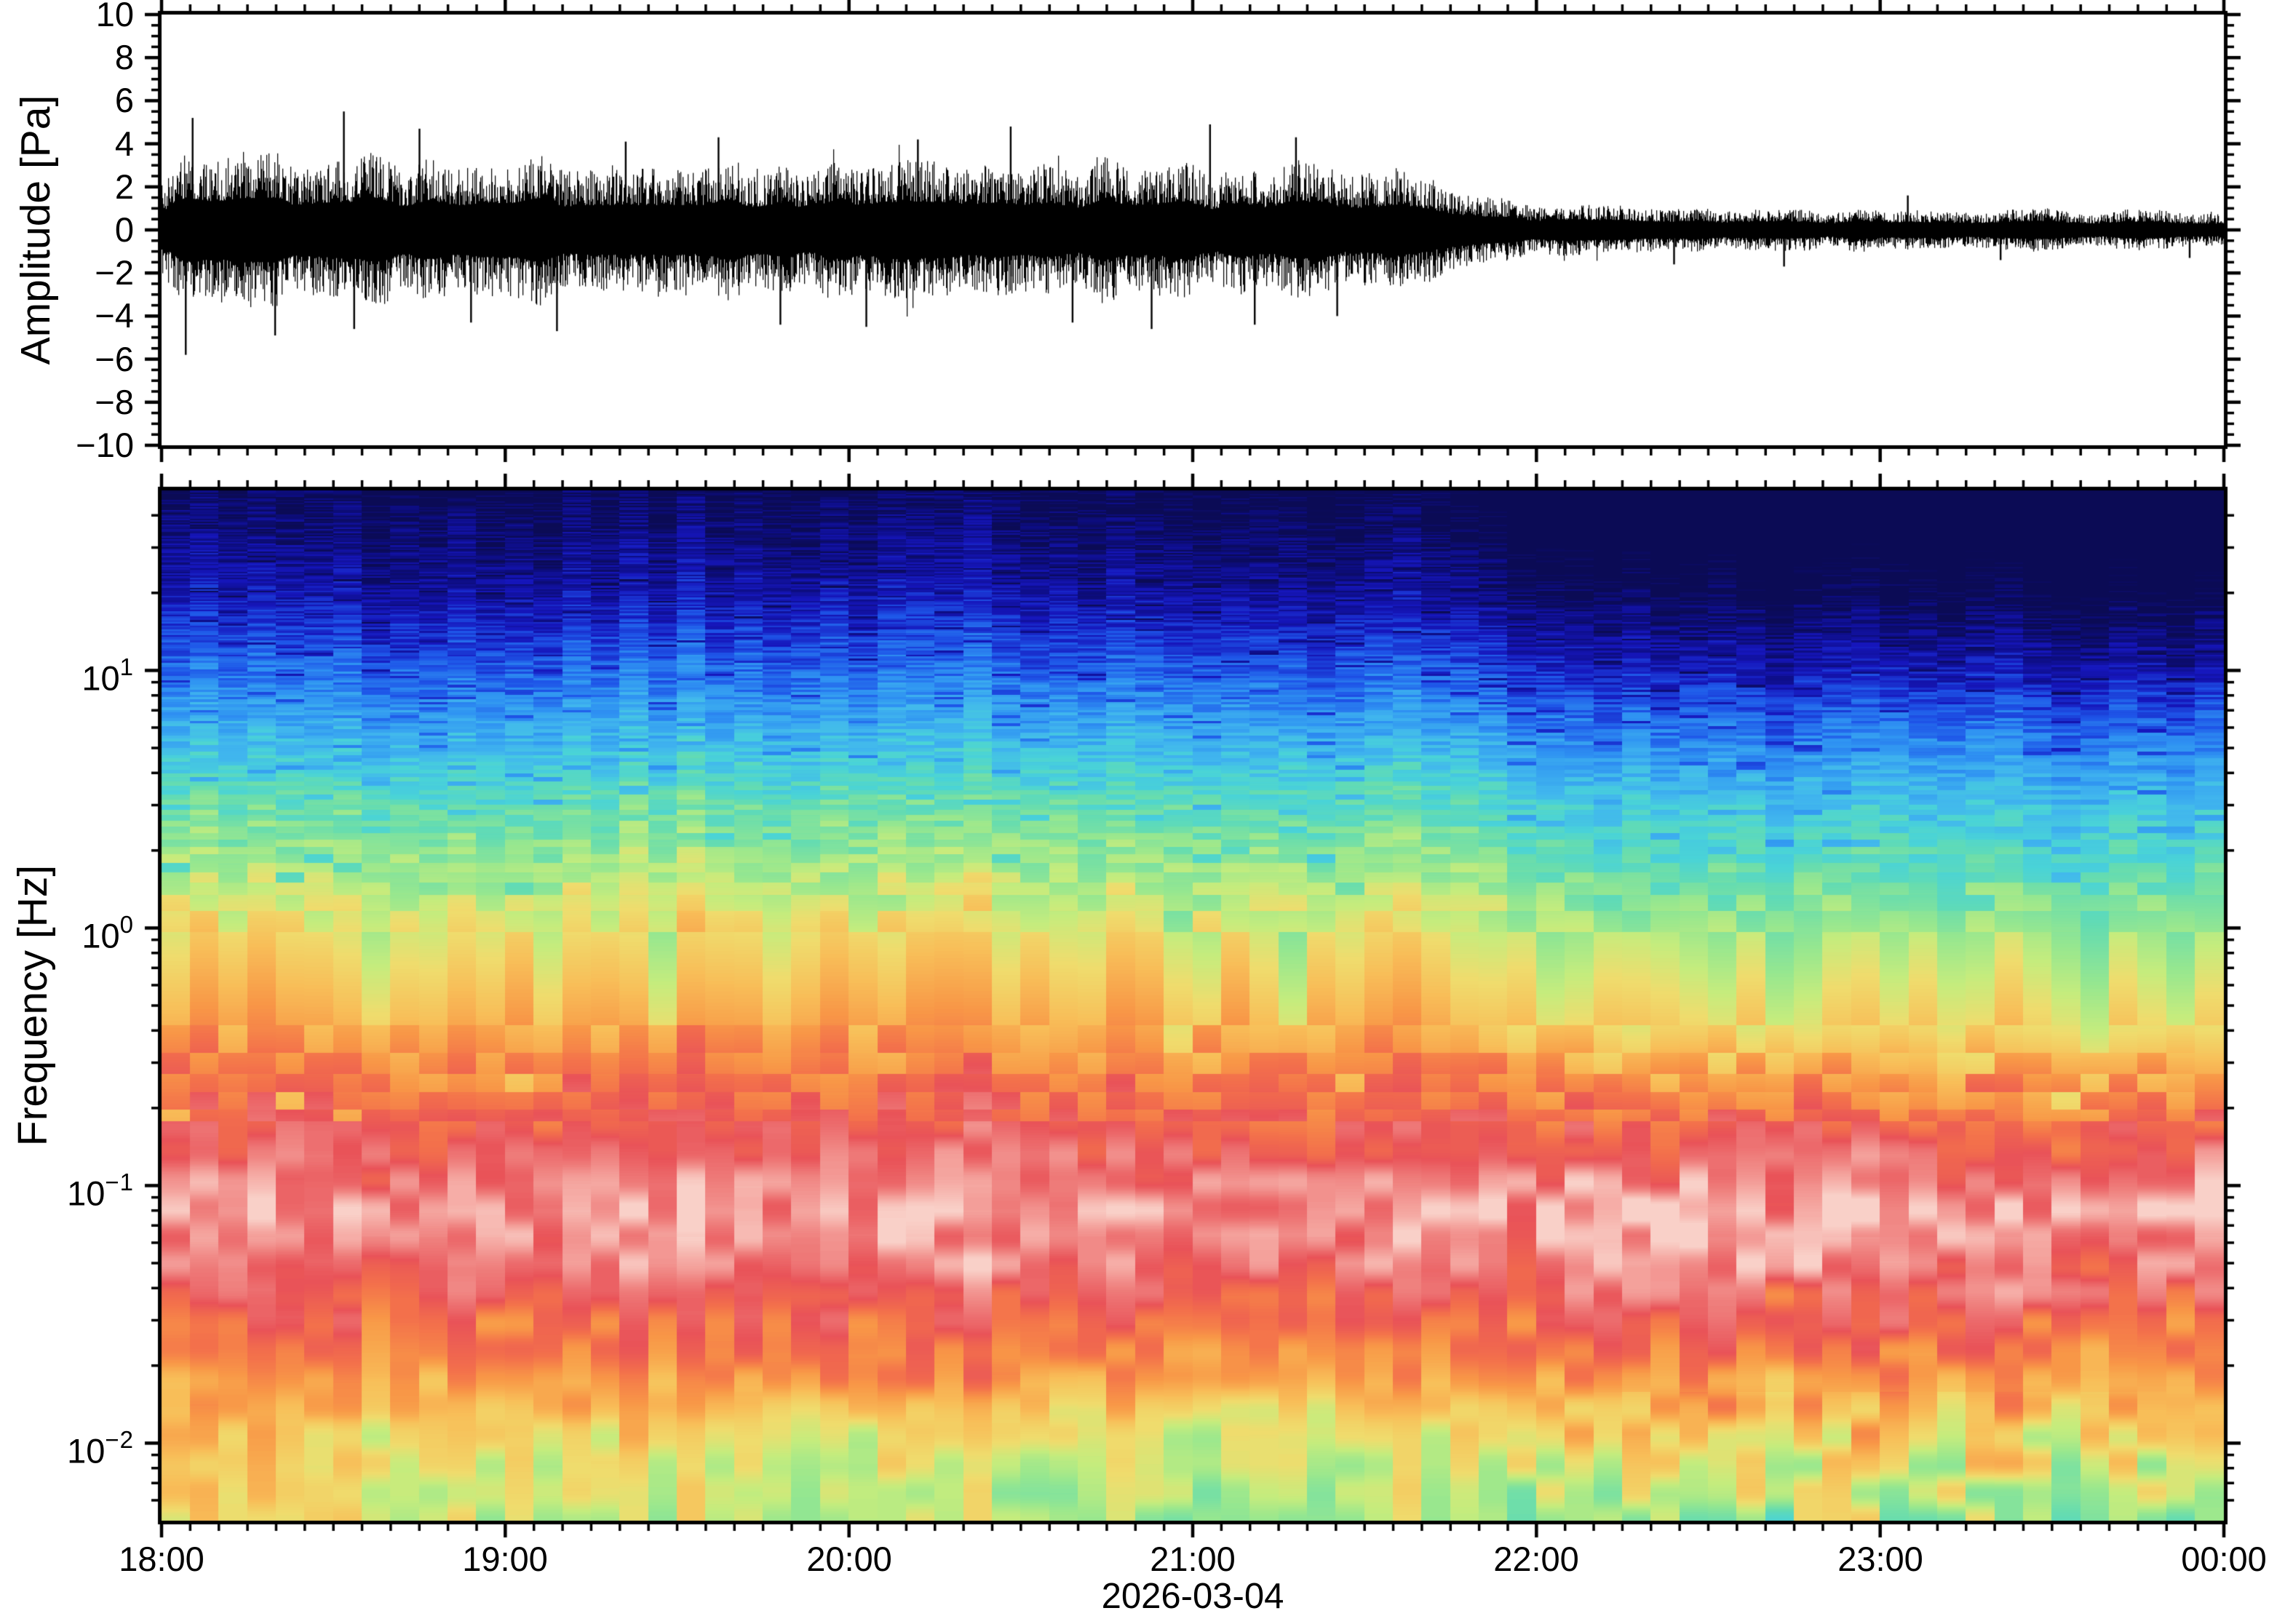 The image size is (2269, 1624). What do you see at coordinates (115, 315) in the screenshot?
I see `y-tick-label: −4` at bounding box center [115, 315].